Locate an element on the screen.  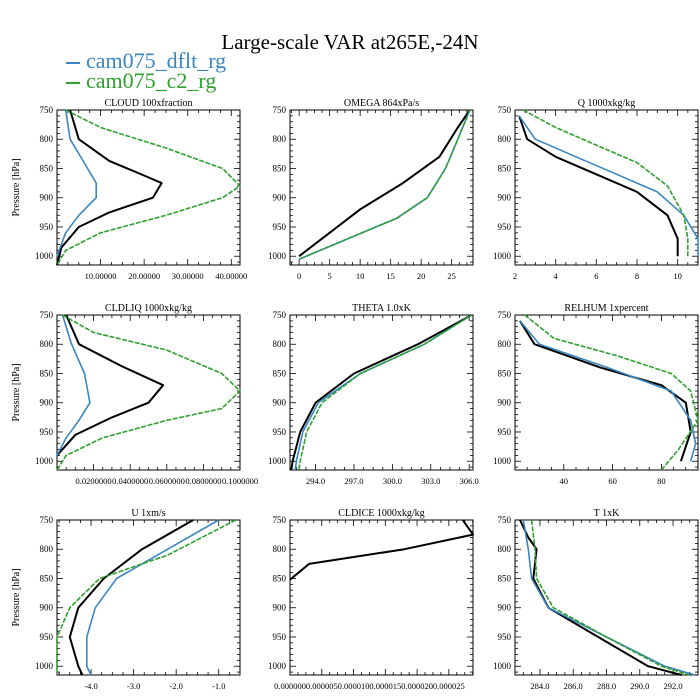
panel-title: CLDICE 1000xkg/kg is located at coordinates (381, 513).